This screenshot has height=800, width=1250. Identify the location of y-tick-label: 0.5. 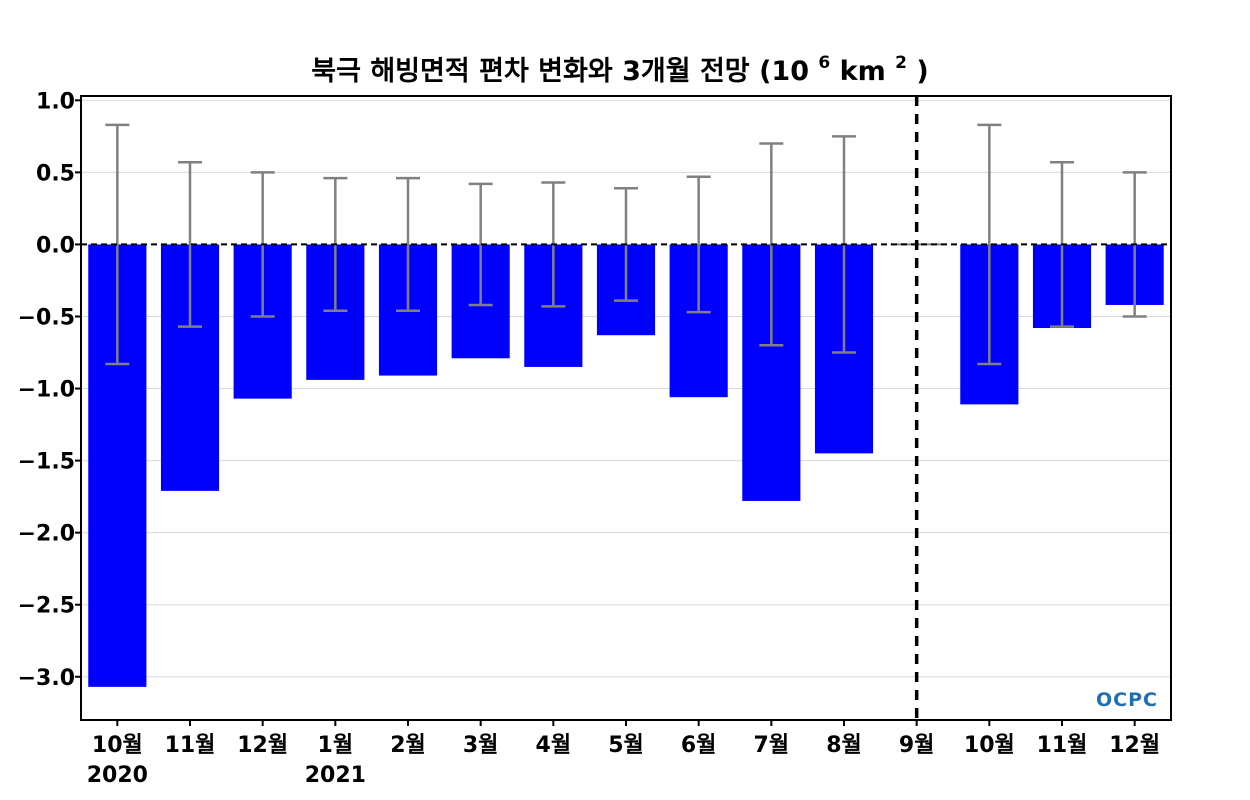
(55, 173).